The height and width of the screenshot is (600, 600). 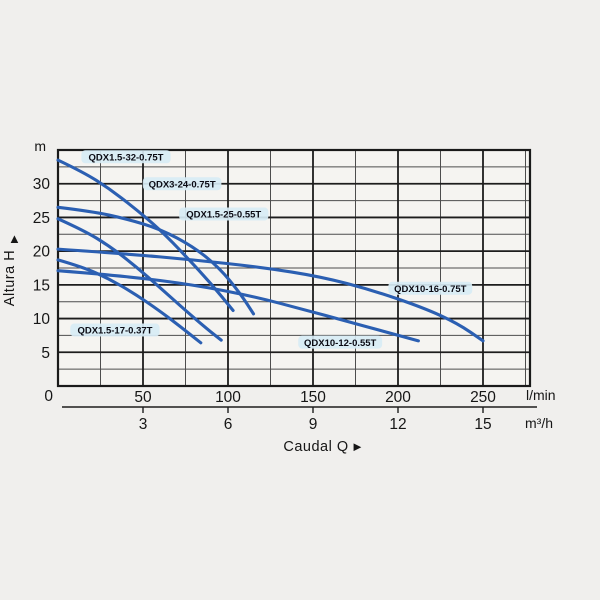 What do you see at coordinates (143, 397) in the screenshot?
I see `x-tick-label: 50` at bounding box center [143, 397].